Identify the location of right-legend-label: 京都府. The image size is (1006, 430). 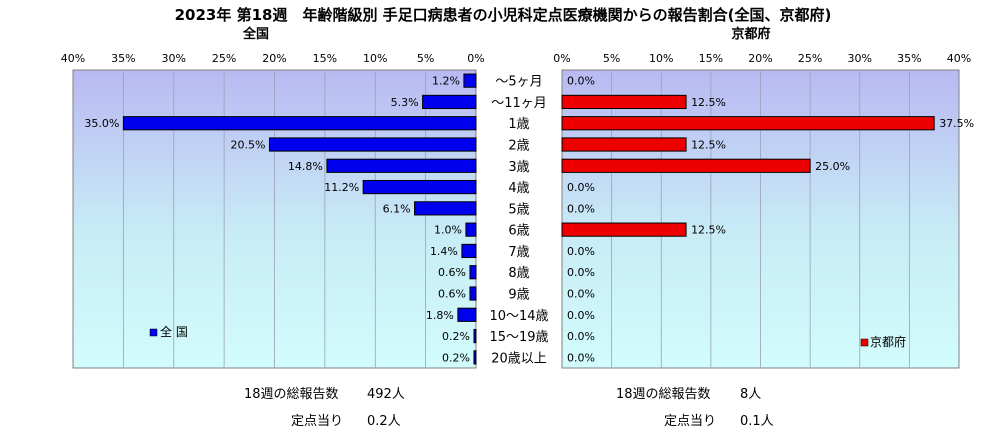
(888, 341).